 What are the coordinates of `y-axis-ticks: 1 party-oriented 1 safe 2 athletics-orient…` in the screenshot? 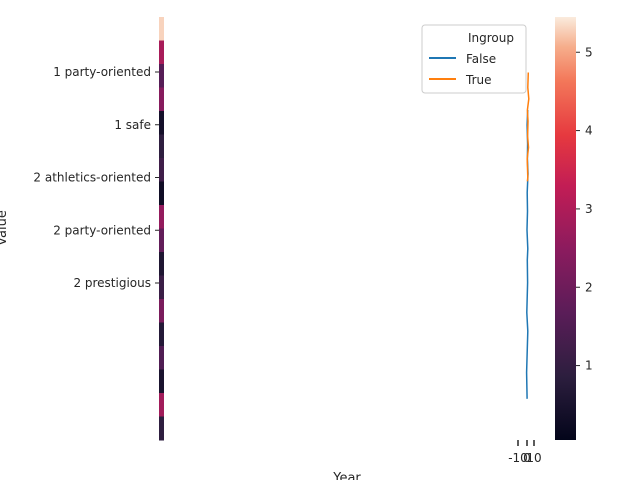 It's located at (96, 177).